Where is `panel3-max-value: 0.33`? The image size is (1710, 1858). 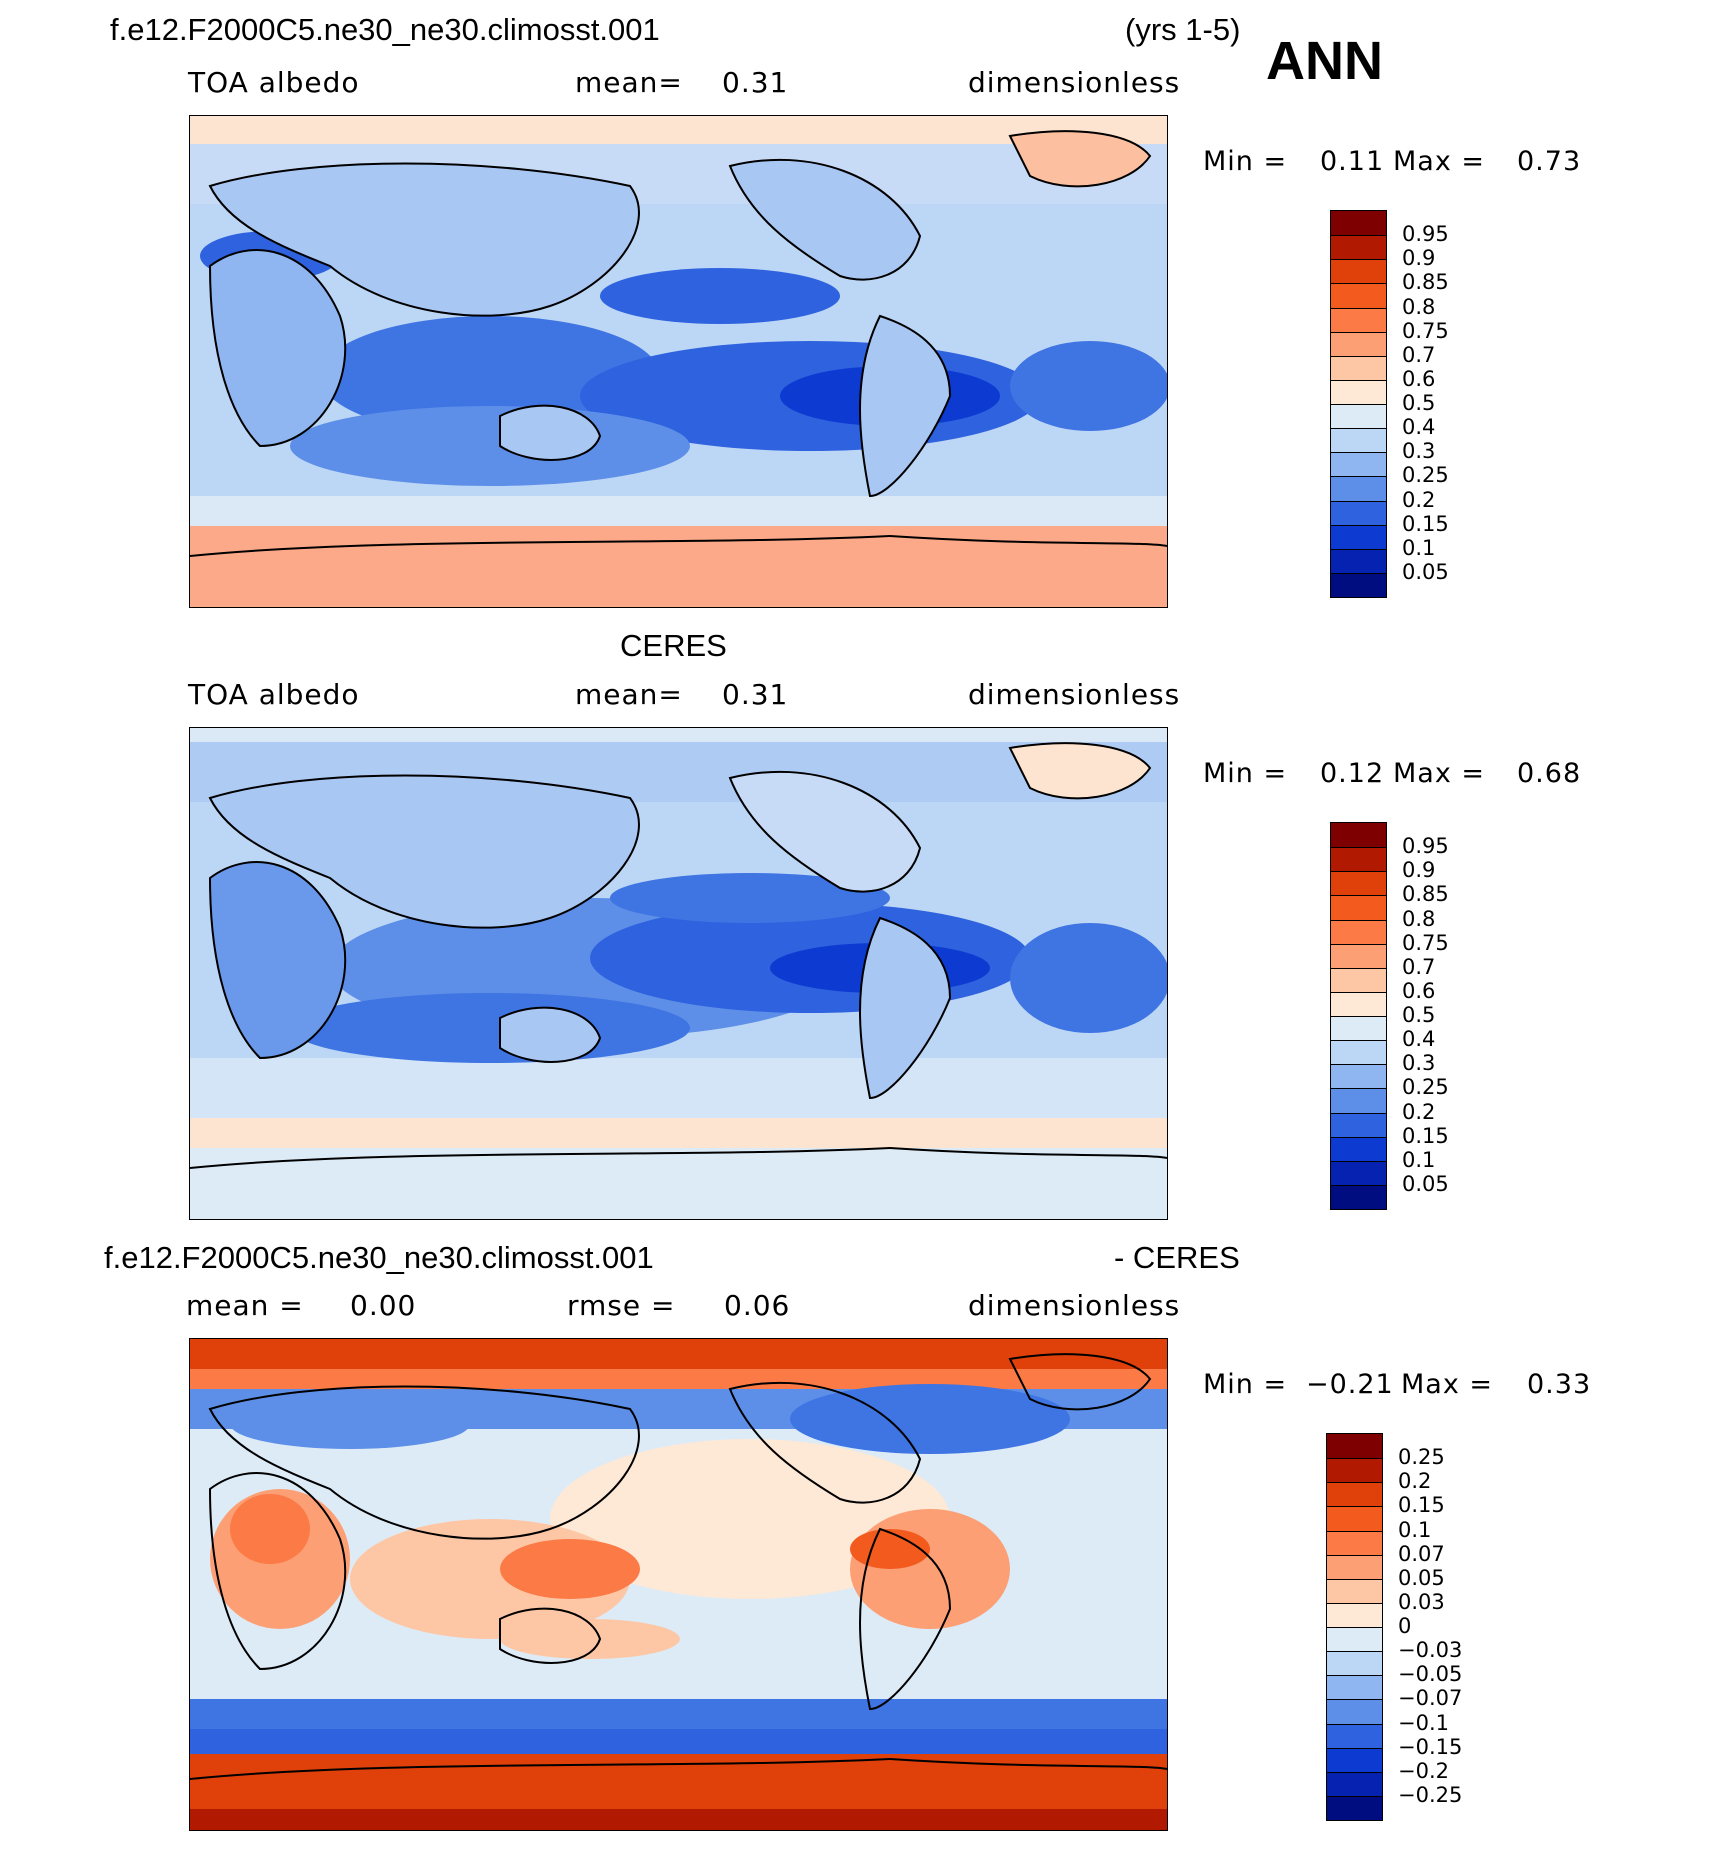
panel3-max-value: 0.33 is located at coordinates (1559, 1384).